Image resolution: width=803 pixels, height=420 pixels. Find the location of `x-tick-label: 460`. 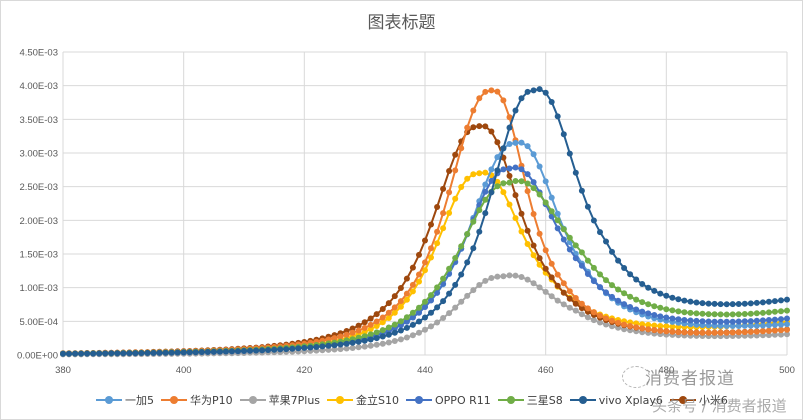

x-tick-label: 460 is located at coordinates (546, 370).